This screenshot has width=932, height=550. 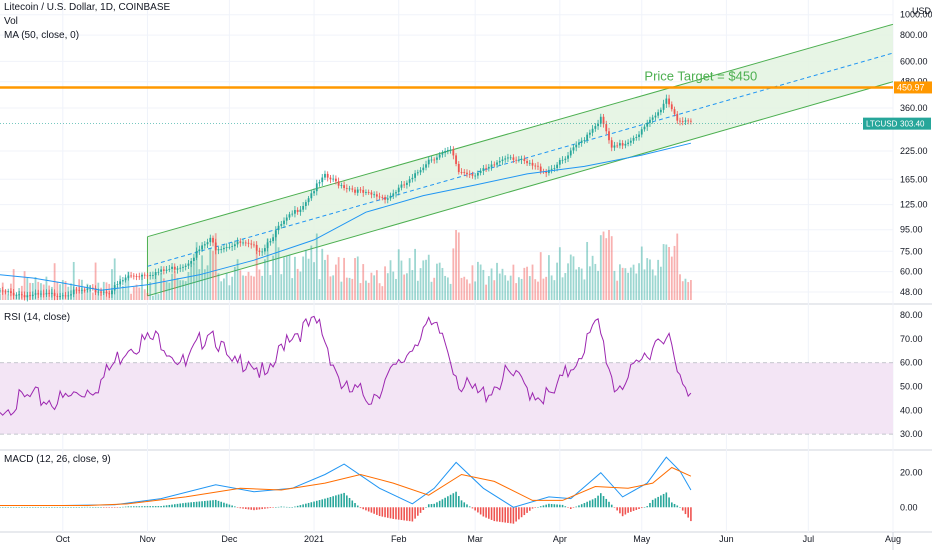 I want to click on volume-legend: Vol, so click(x=11, y=21).